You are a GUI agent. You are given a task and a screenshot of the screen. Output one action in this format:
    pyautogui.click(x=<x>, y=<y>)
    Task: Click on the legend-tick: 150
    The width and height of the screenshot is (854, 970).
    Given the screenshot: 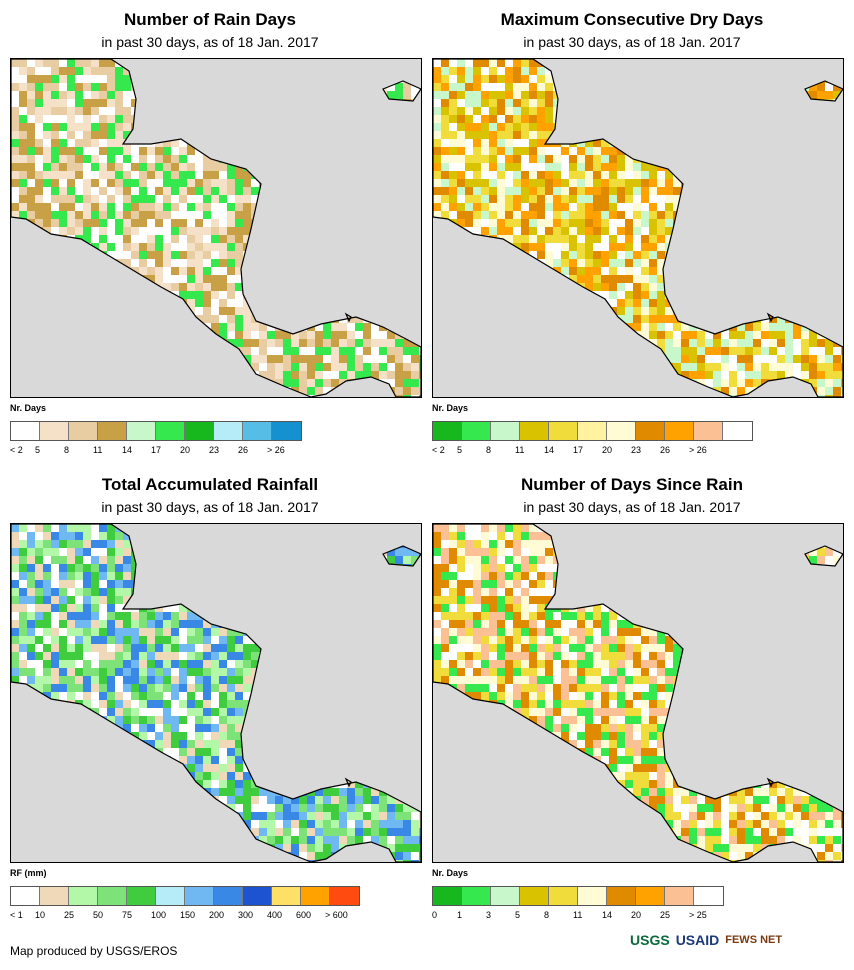 What is the action you would take?
    pyautogui.click(x=188, y=915)
    